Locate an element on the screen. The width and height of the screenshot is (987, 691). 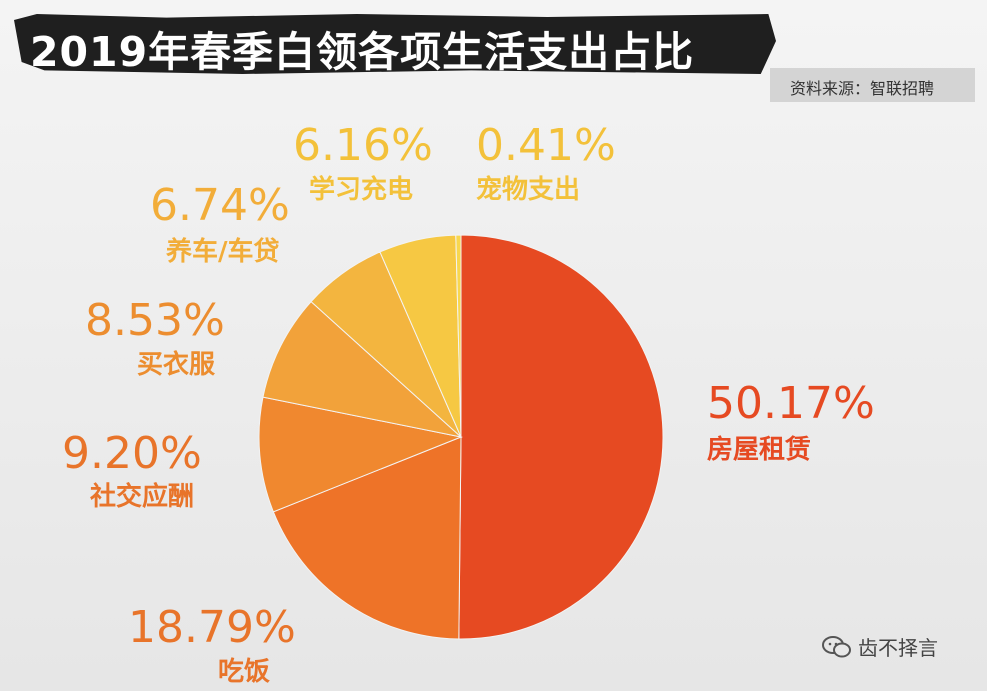
watermark: 齿不择言 is located at coordinates (880, 646).